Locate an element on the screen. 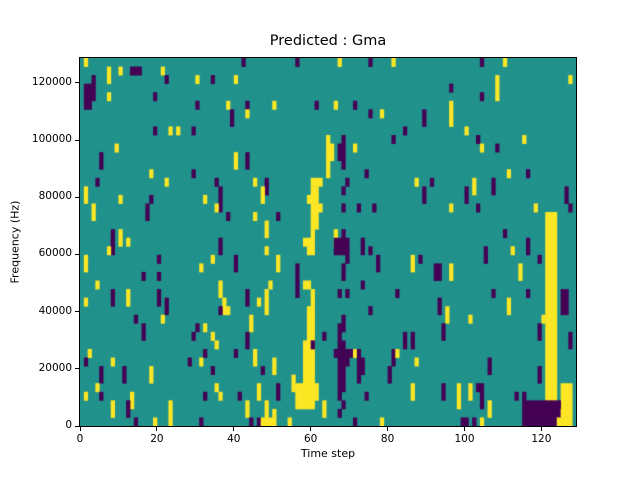  y-tick-label: 0 is located at coordinates (68, 425).